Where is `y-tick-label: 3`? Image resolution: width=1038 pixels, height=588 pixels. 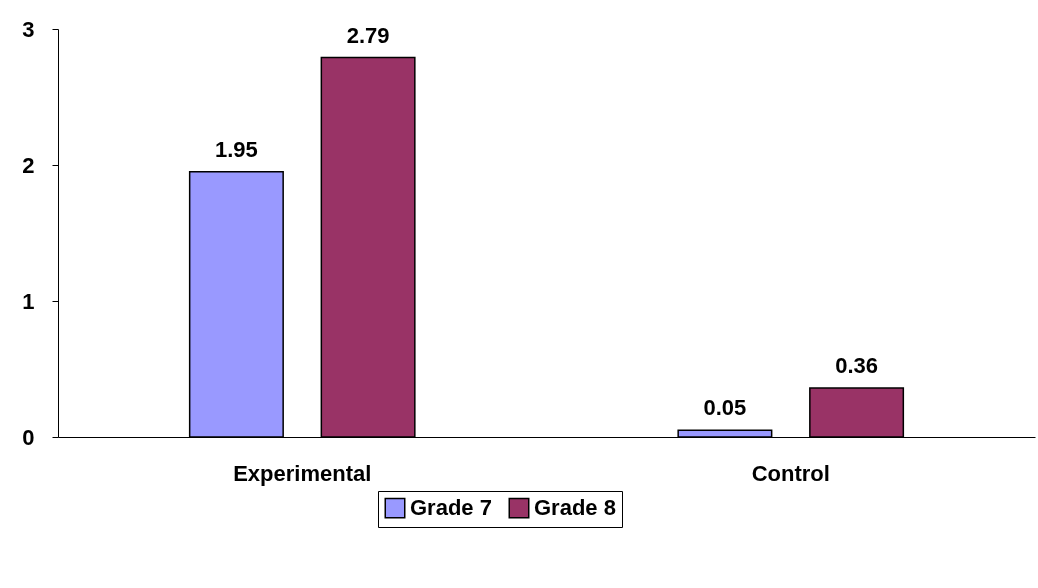
y-tick-label: 3 is located at coordinates (28, 29).